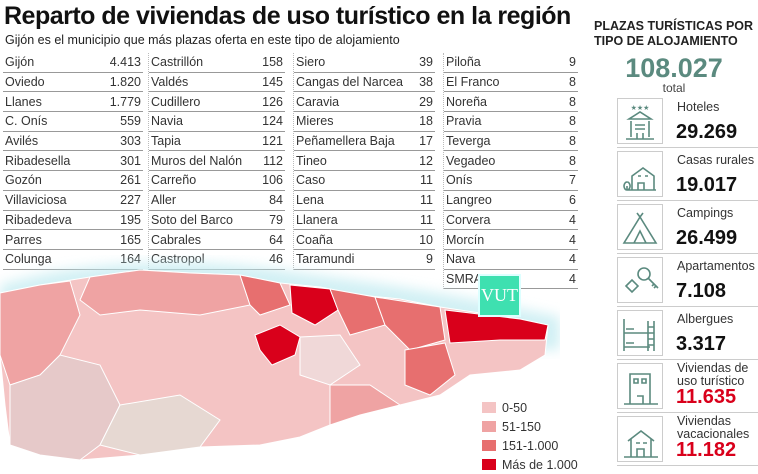  What do you see at coordinates (706, 397) in the screenshot?
I see `accommodation-value: 11.635` at bounding box center [706, 397].